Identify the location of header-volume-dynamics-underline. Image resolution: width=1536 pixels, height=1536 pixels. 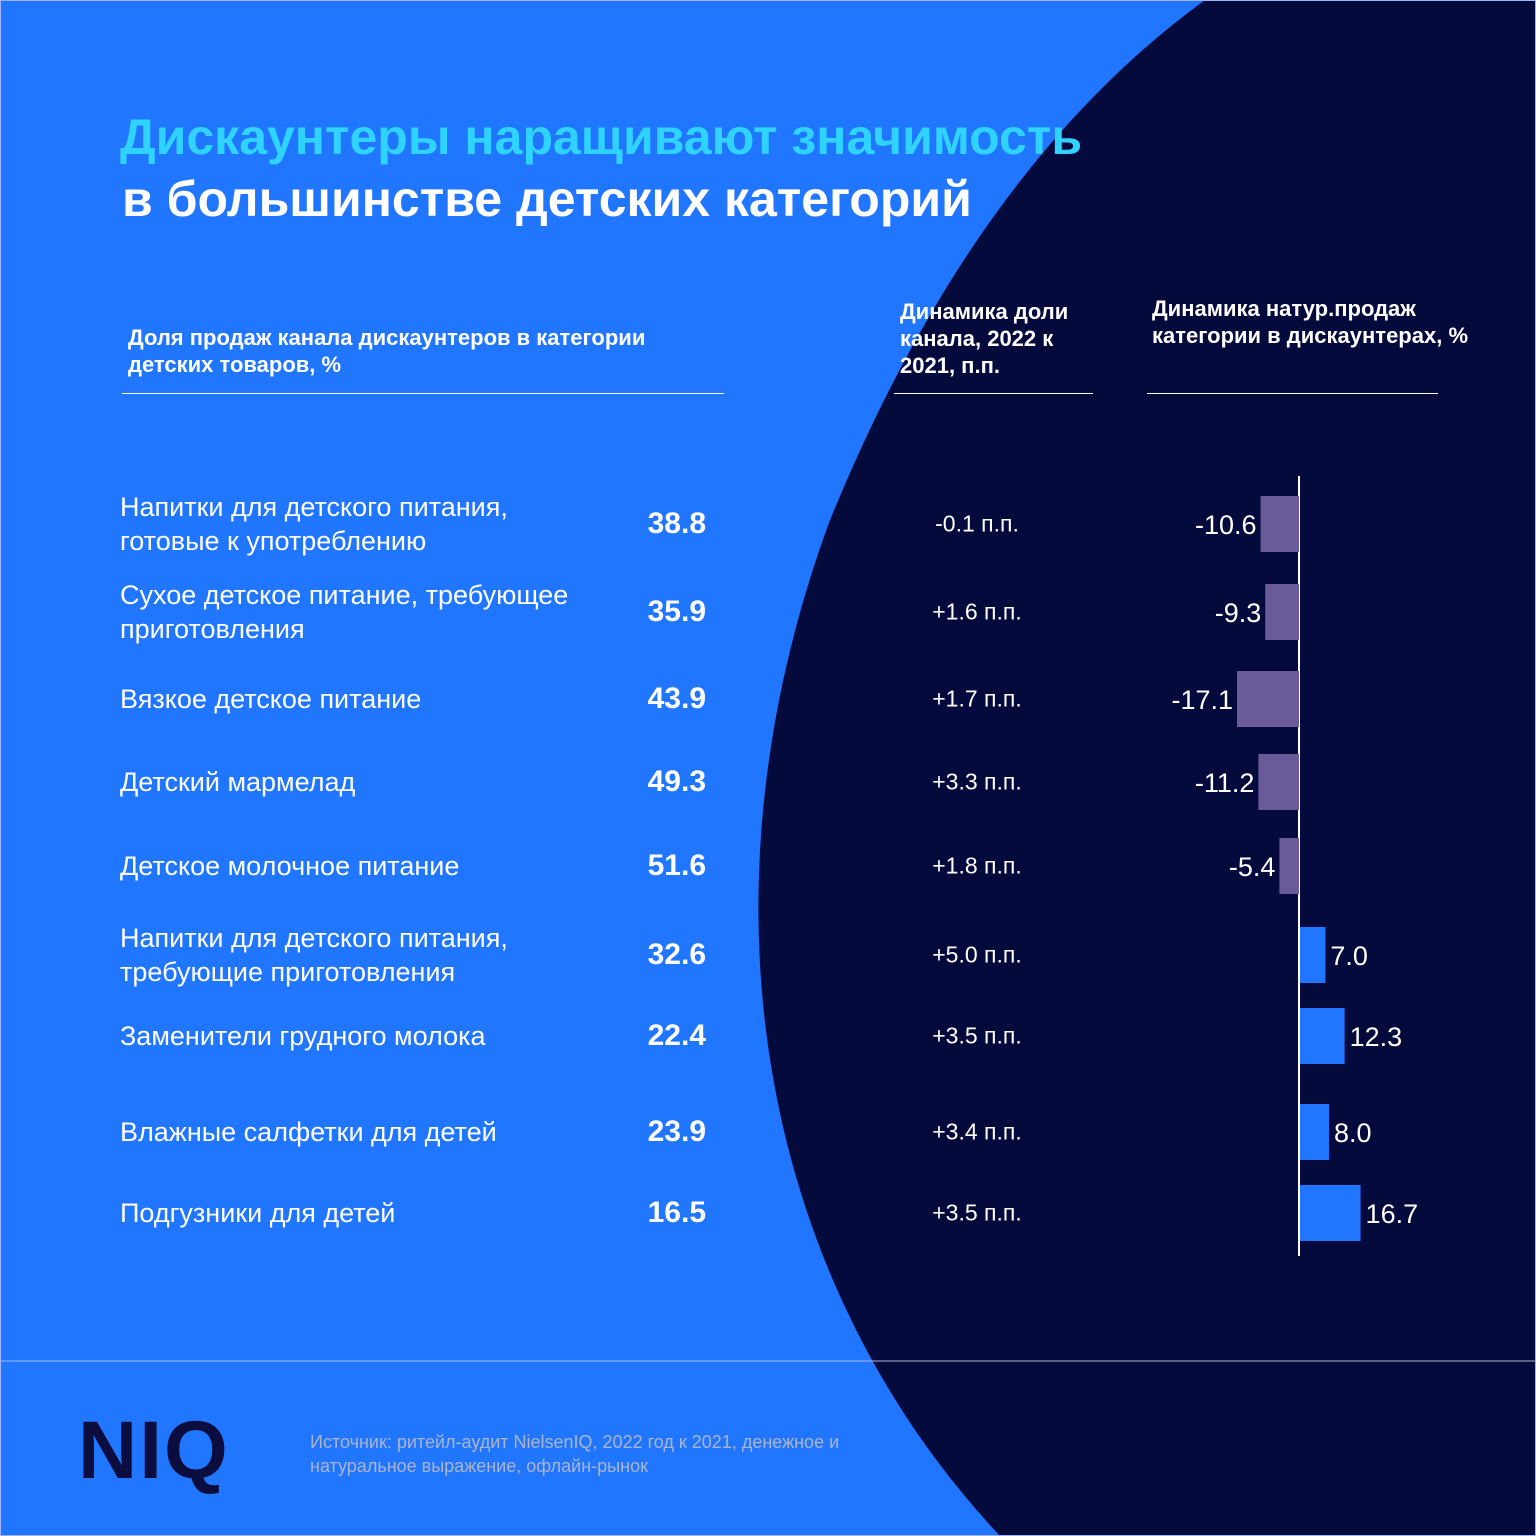
(1292, 393).